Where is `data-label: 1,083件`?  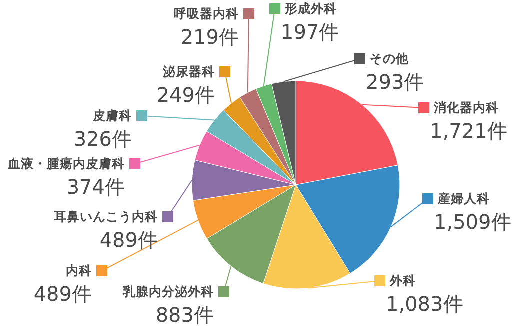 data-label: 1,083件 is located at coordinates (425, 304).